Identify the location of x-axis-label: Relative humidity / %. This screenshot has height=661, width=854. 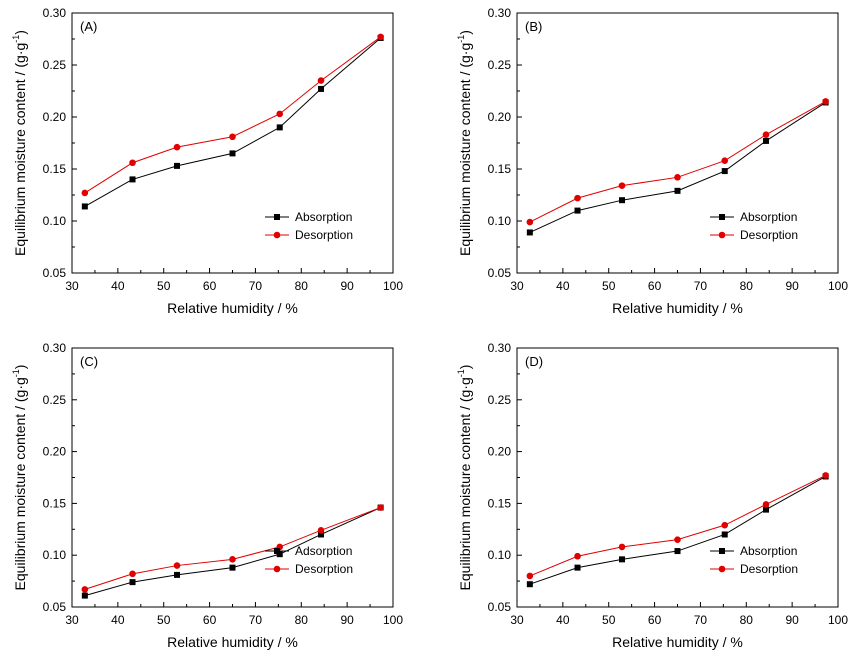
(677, 308).